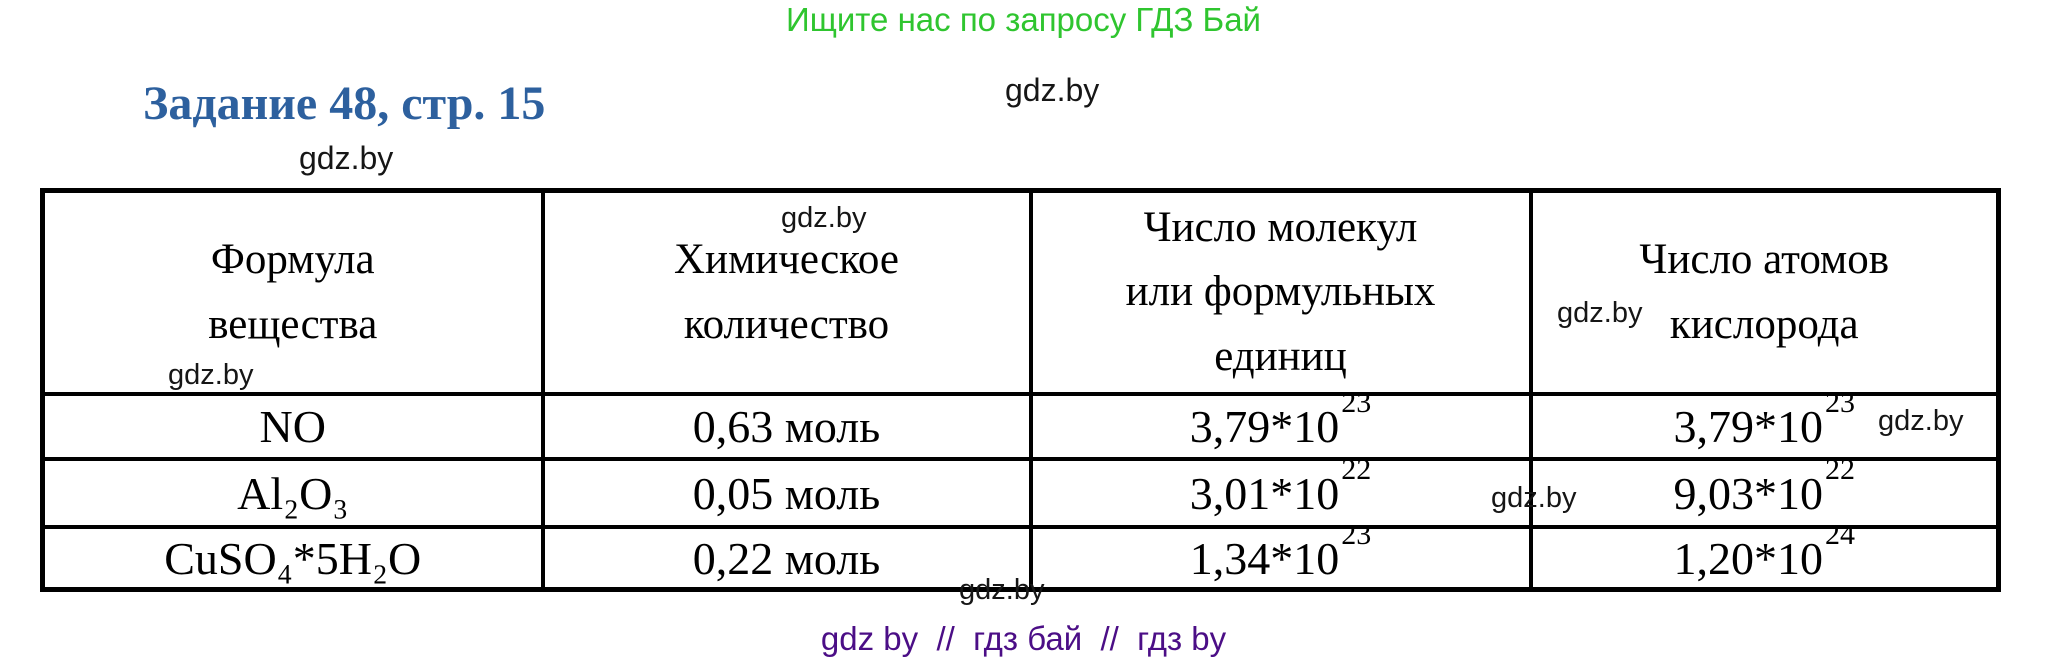 This screenshot has height=663, width=2047. I want to click on cell-formula: Al₂O₃, so click(292, 493).